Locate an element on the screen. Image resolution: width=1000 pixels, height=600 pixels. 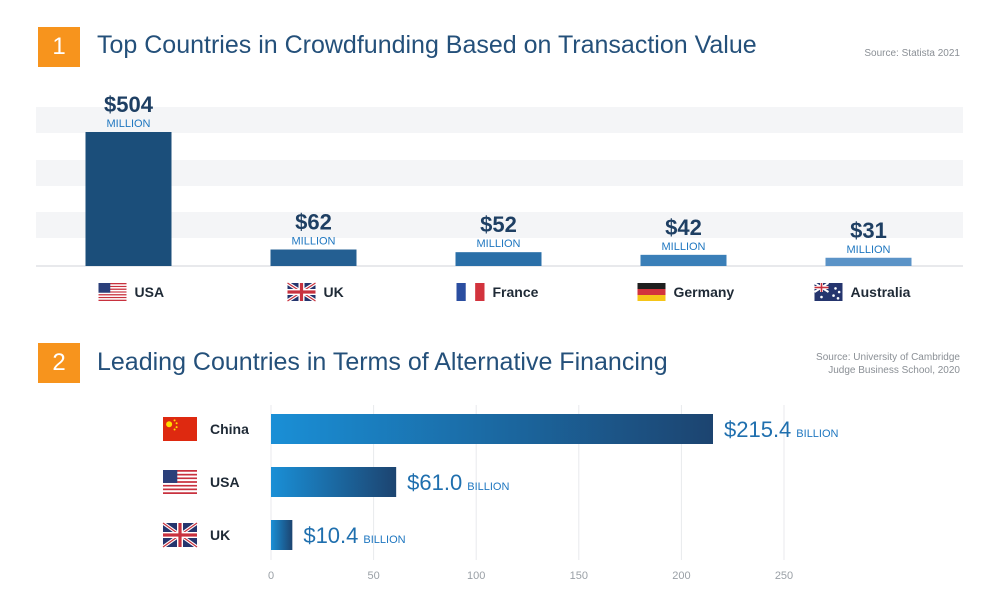
bar-uk is located at coordinates (313, 257).